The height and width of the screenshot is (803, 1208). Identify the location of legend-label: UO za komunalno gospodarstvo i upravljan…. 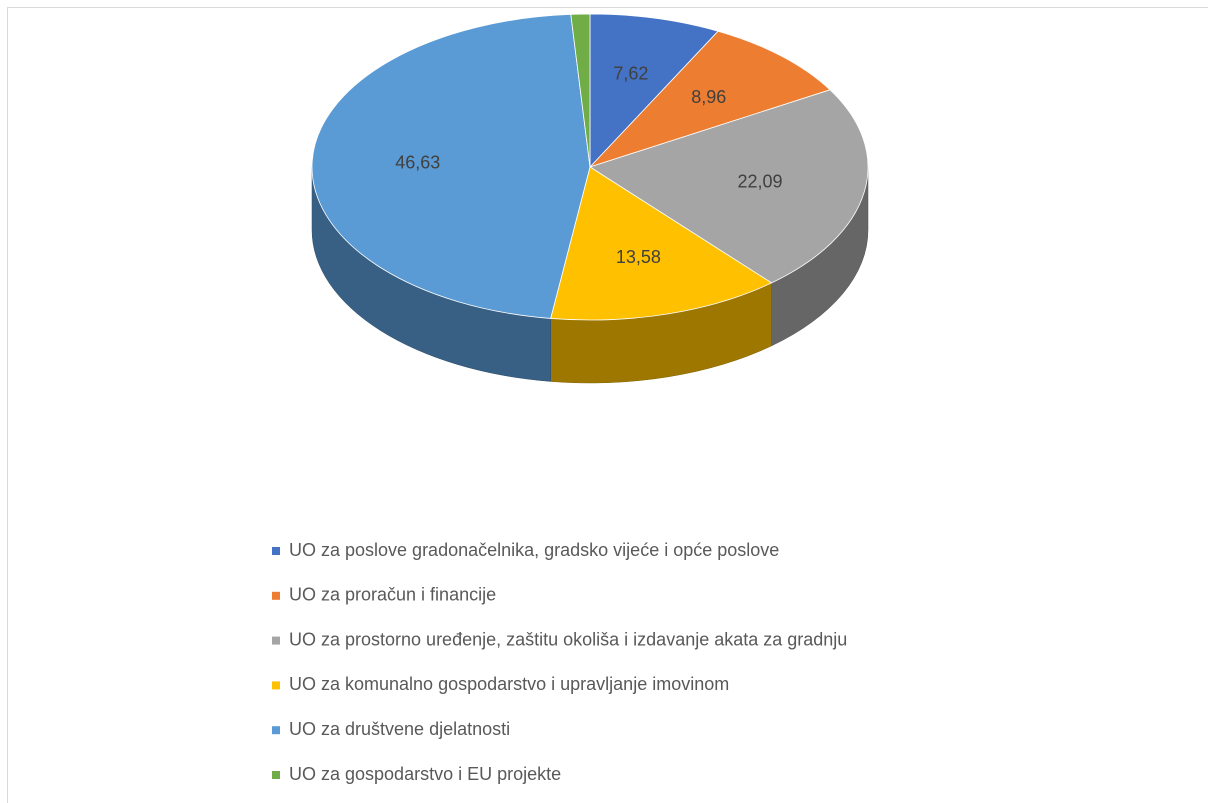
(509, 684).